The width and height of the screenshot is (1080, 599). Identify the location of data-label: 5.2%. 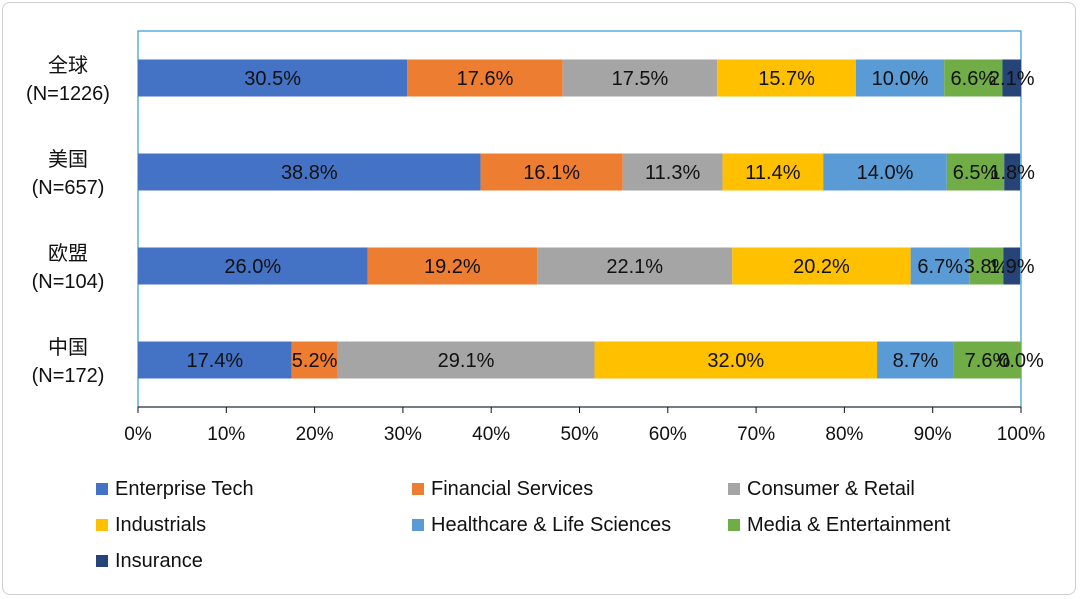
(315, 361).